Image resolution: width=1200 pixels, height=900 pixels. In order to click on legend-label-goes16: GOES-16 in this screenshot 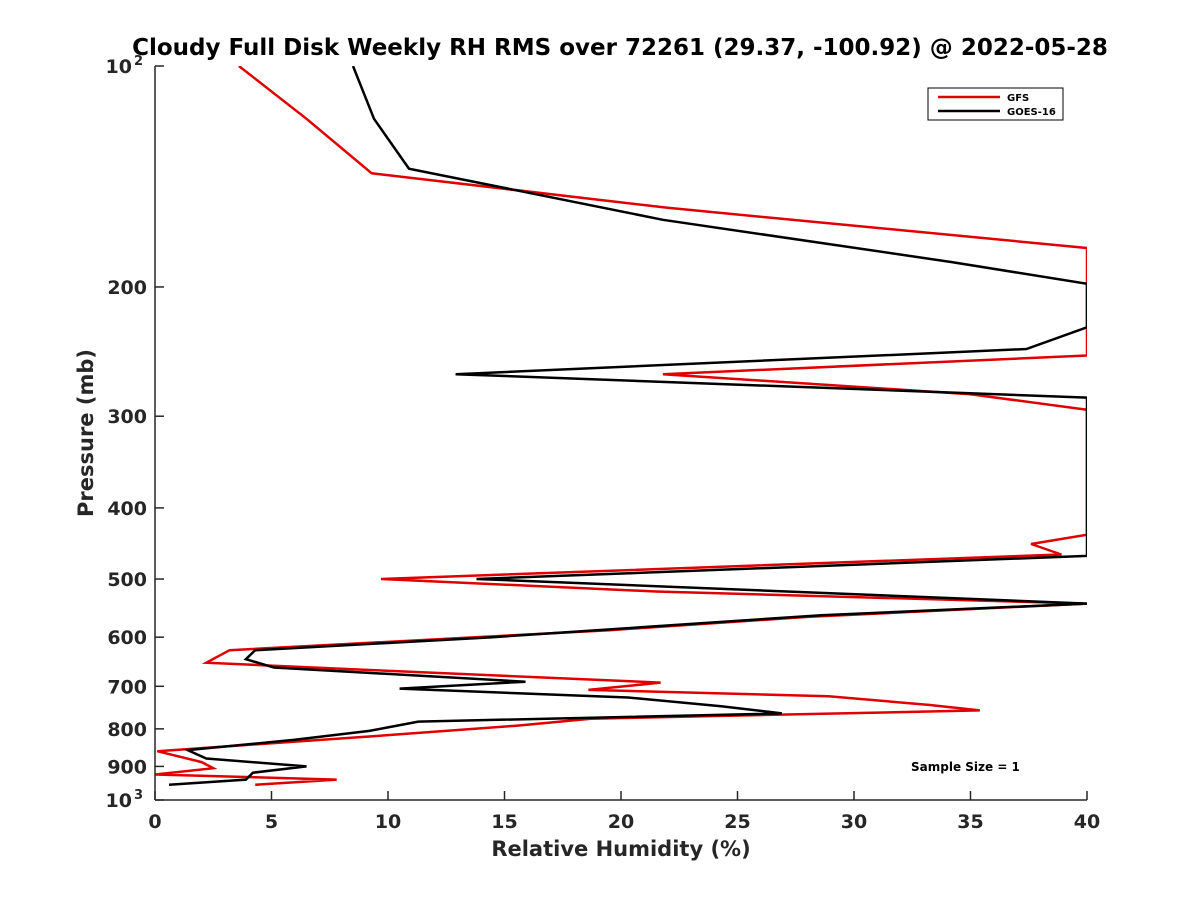, I will do `click(1031, 112)`.